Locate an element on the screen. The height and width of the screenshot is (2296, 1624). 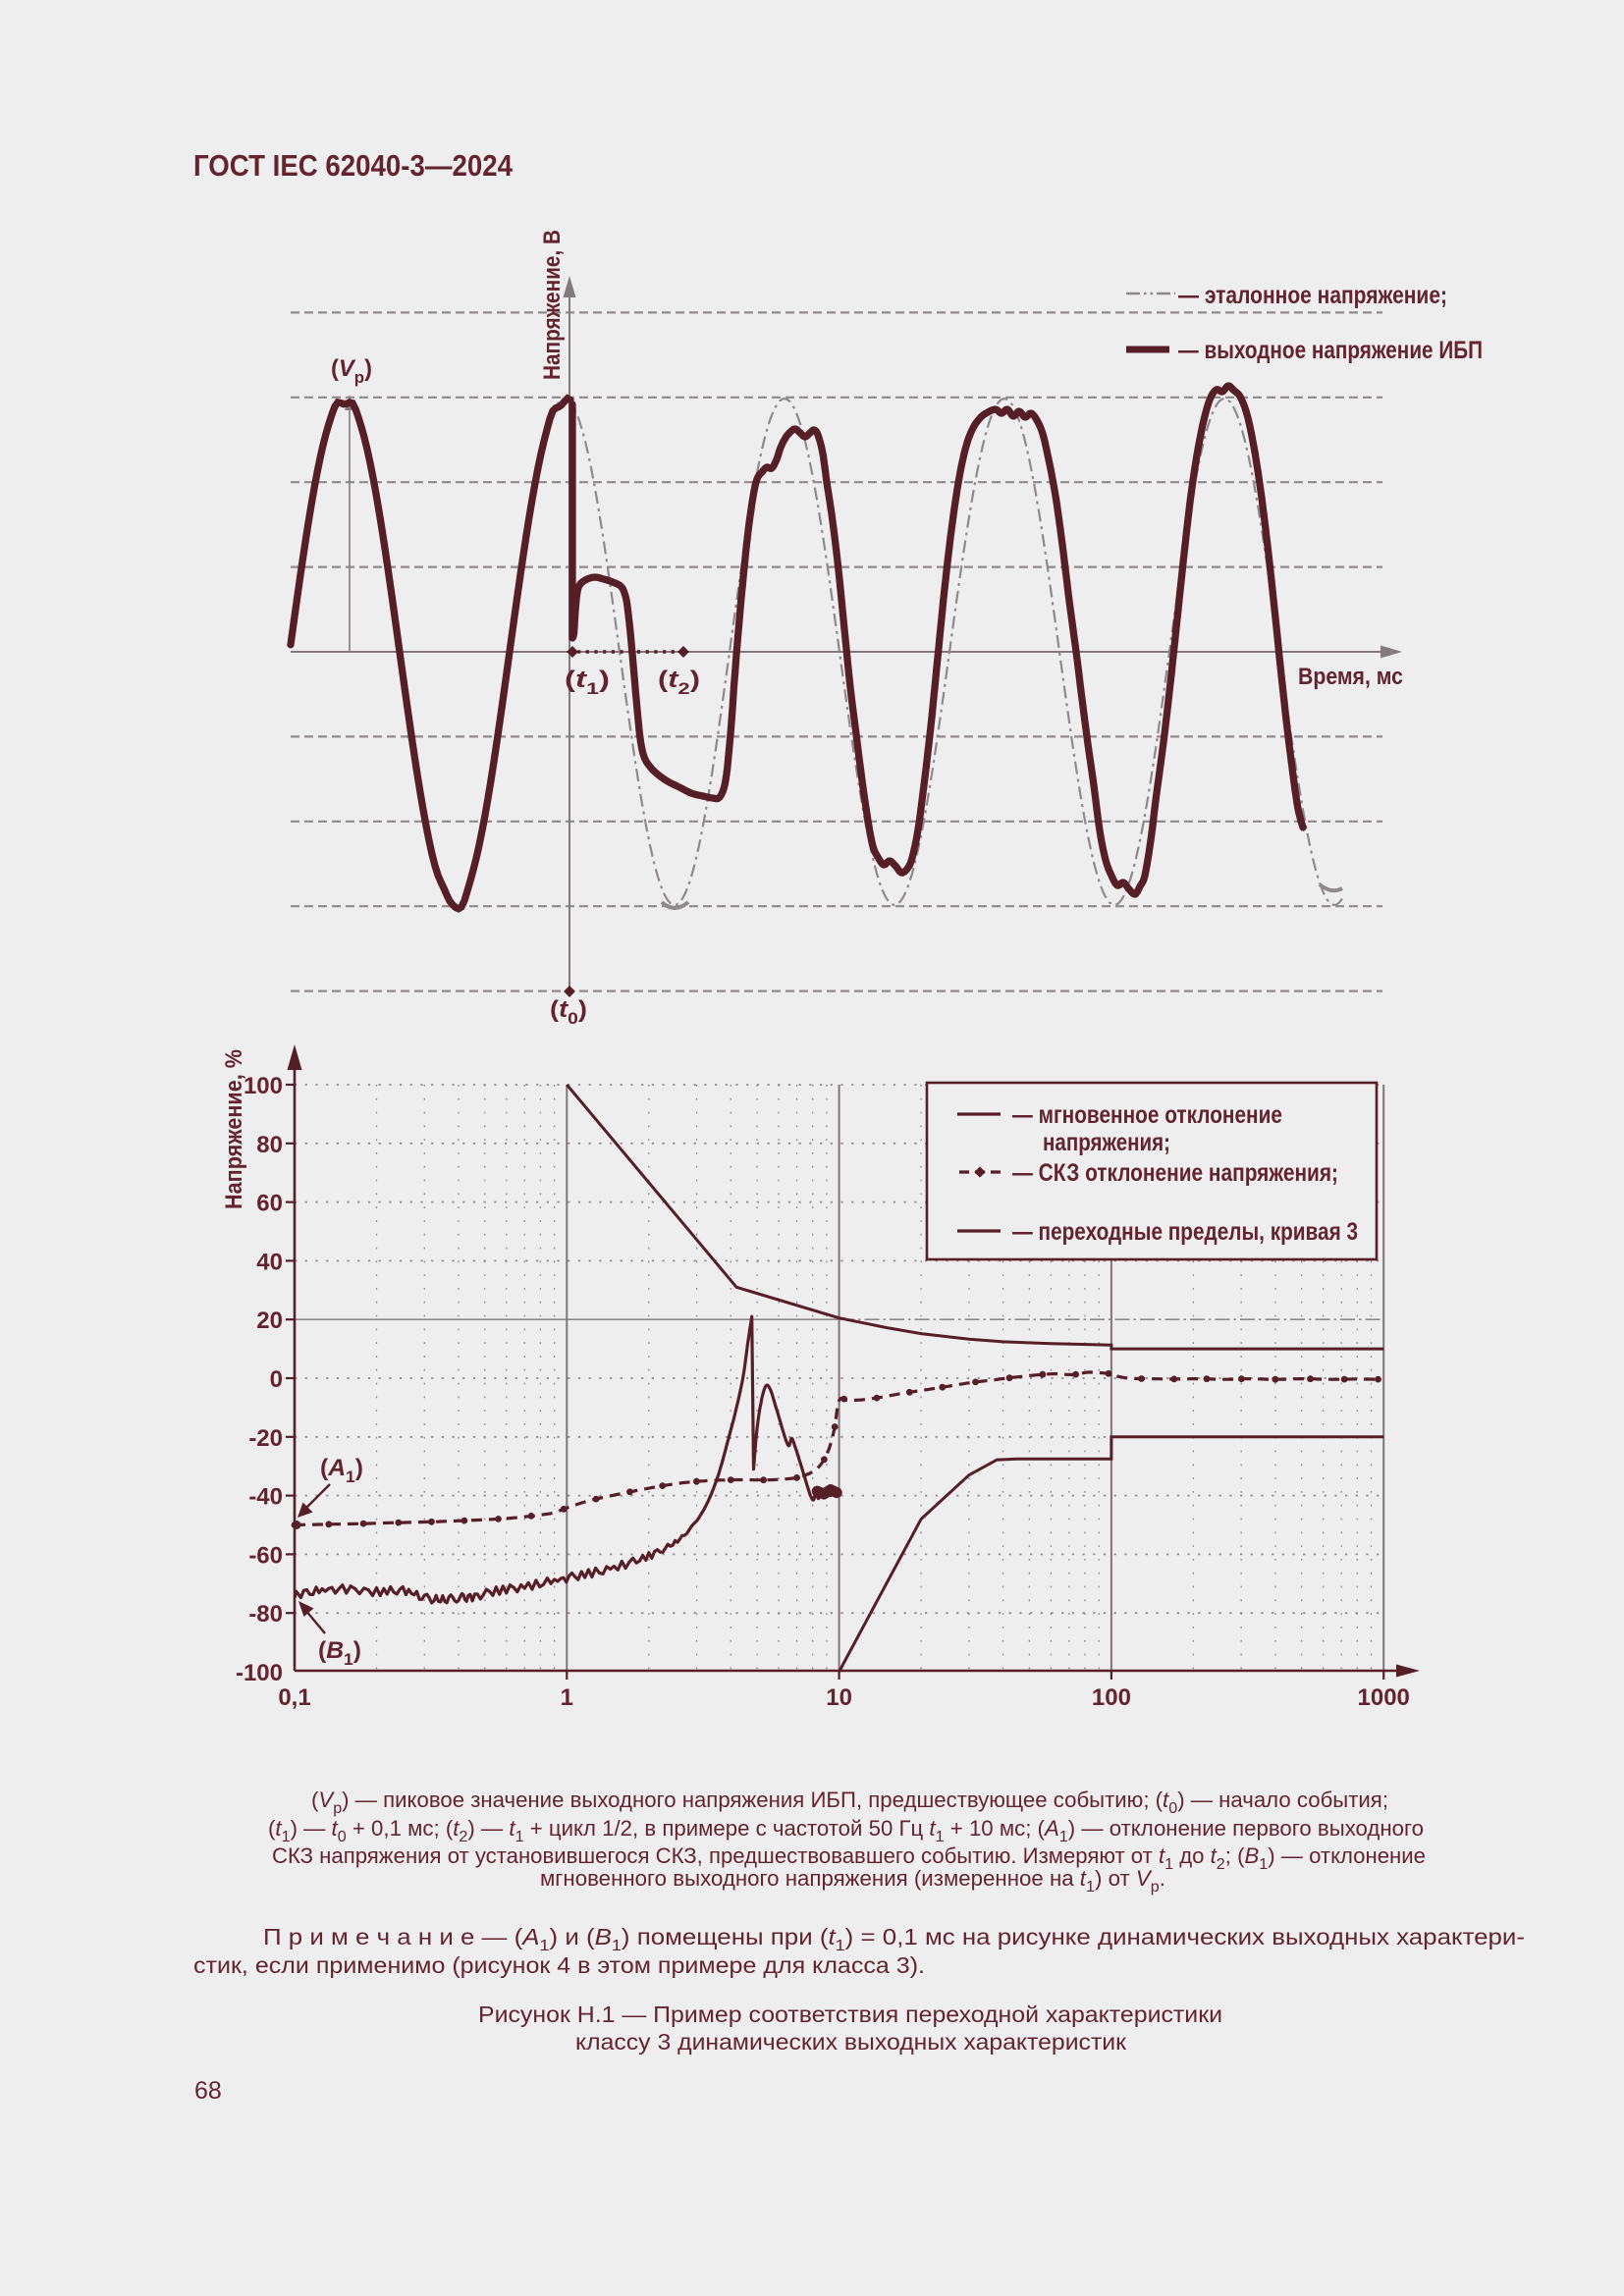
svg-text: 40 is located at coordinates (269, 1262).